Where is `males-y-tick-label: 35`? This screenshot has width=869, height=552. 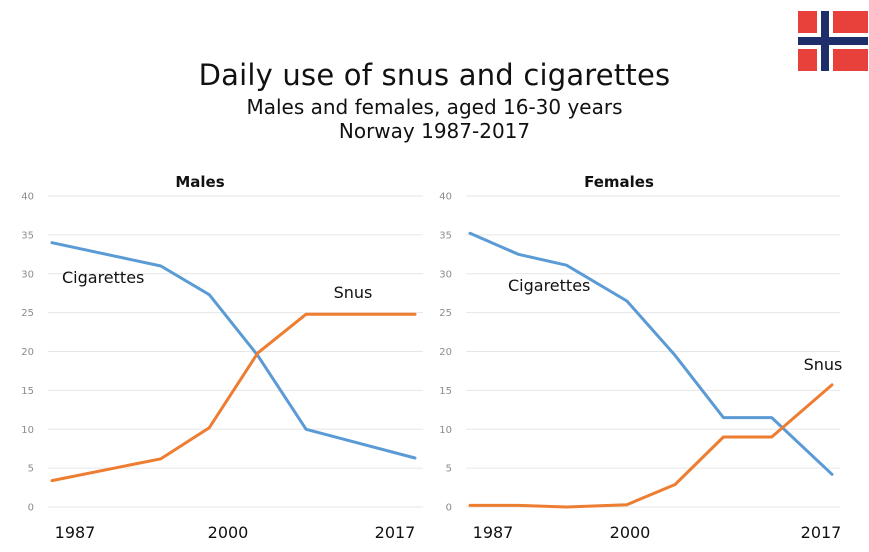 males-y-tick-label: 35 is located at coordinates (27, 235).